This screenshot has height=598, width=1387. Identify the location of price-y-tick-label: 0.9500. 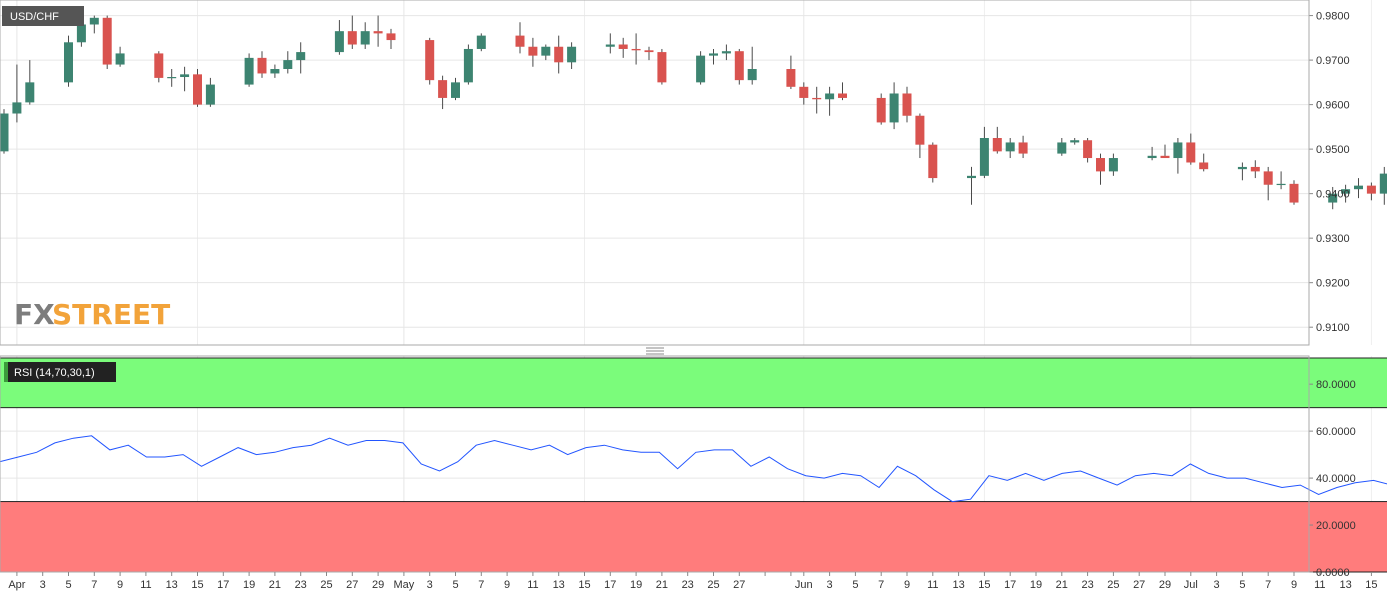
(1333, 150).